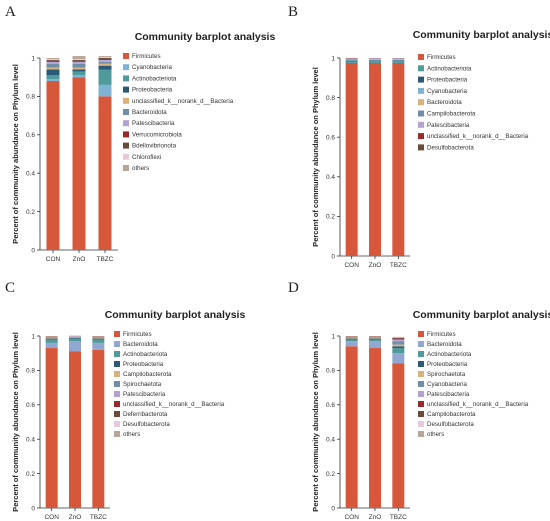 Image resolution: width=550 pixels, height=521 pixels. Describe the element at coordinates (447, 364) in the screenshot. I see `legend-entry: Proteobacteria` at that location.